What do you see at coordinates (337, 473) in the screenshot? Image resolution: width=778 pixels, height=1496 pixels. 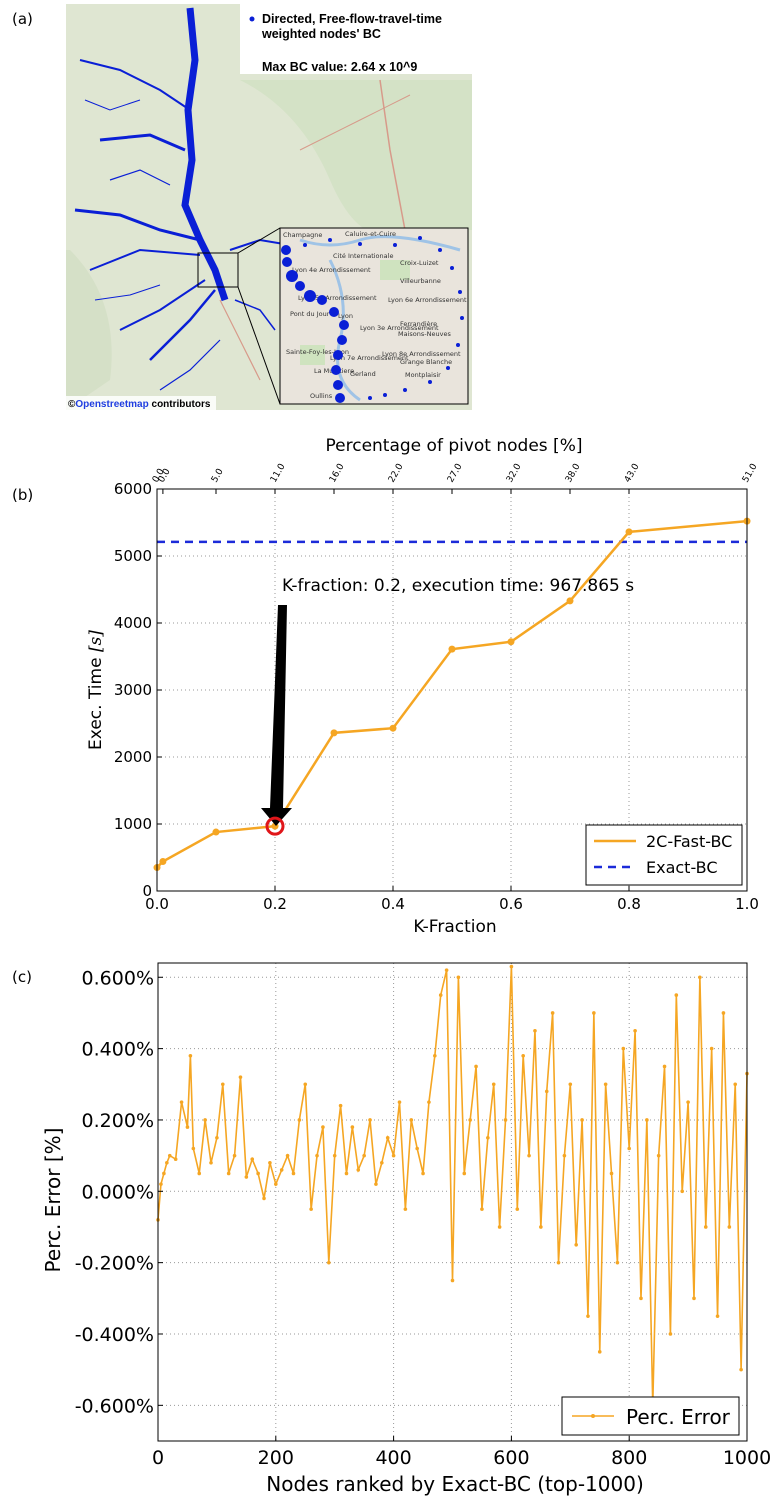 I see `top-tick-label: 16.0` at bounding box center [337, 473].